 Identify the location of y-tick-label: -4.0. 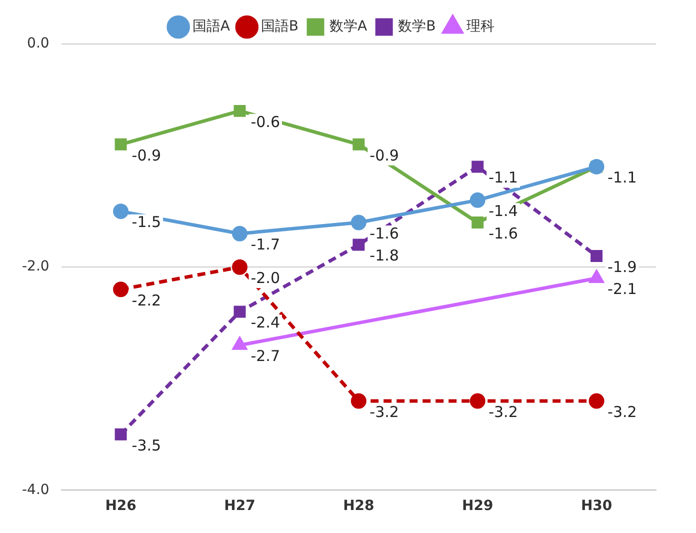
(36, 490).